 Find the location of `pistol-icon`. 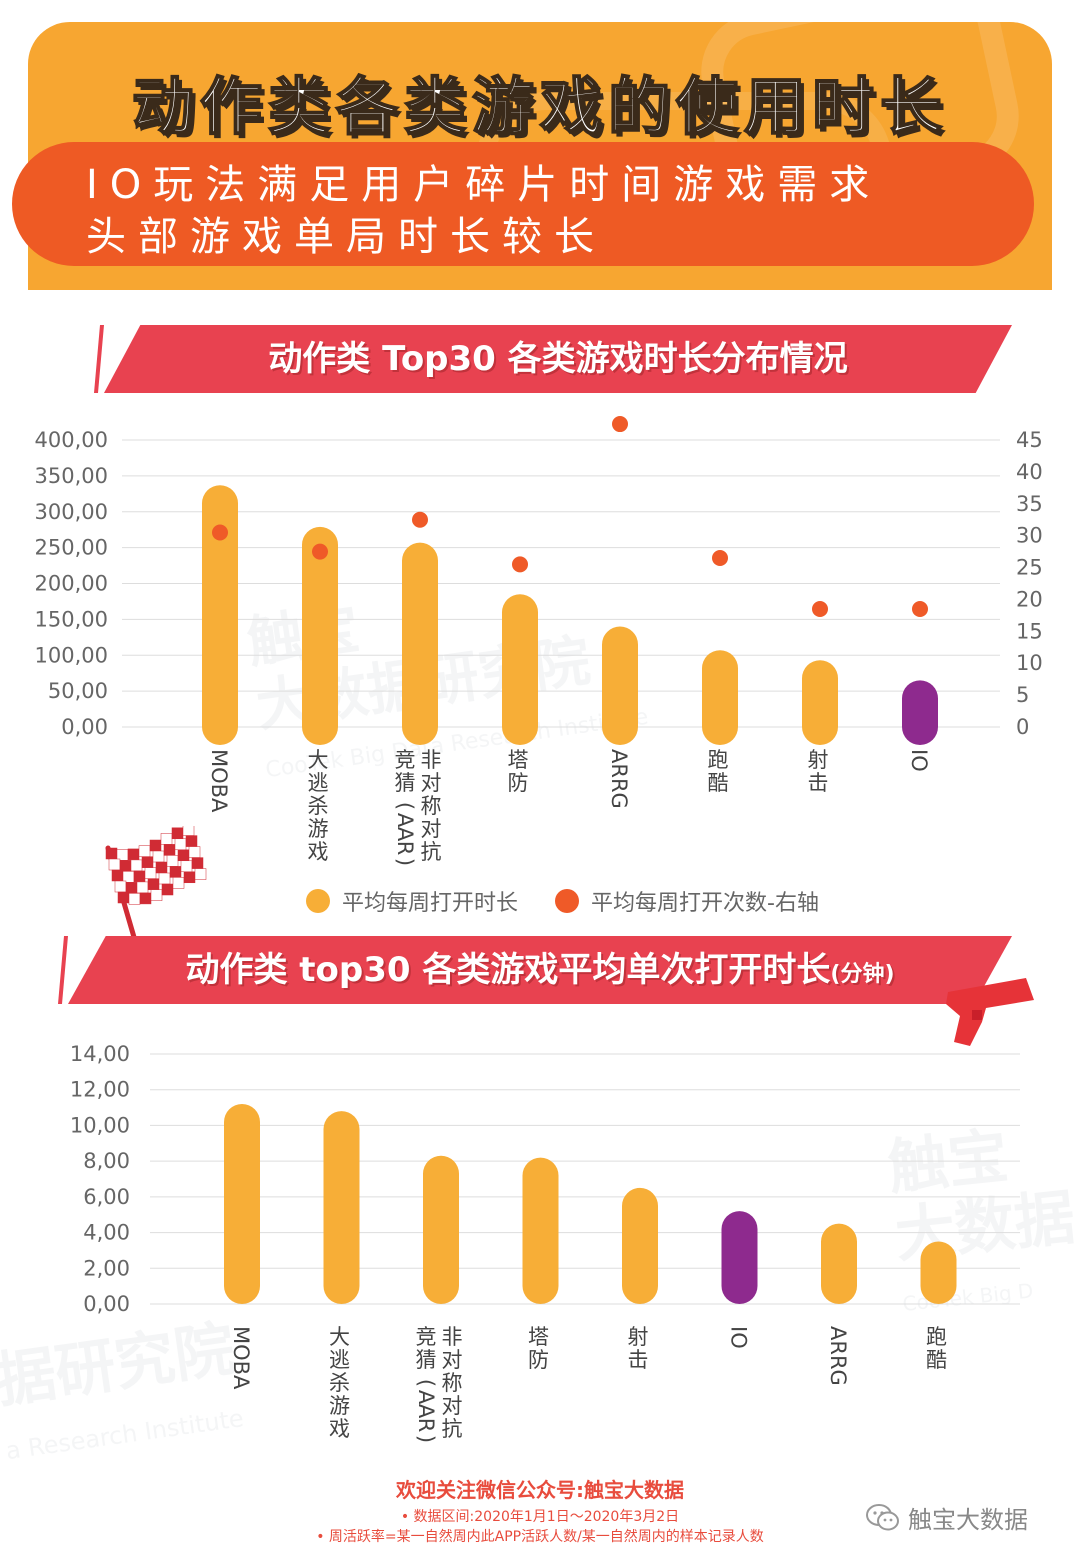

pistol-icon is located at coordinates (990, 1012).